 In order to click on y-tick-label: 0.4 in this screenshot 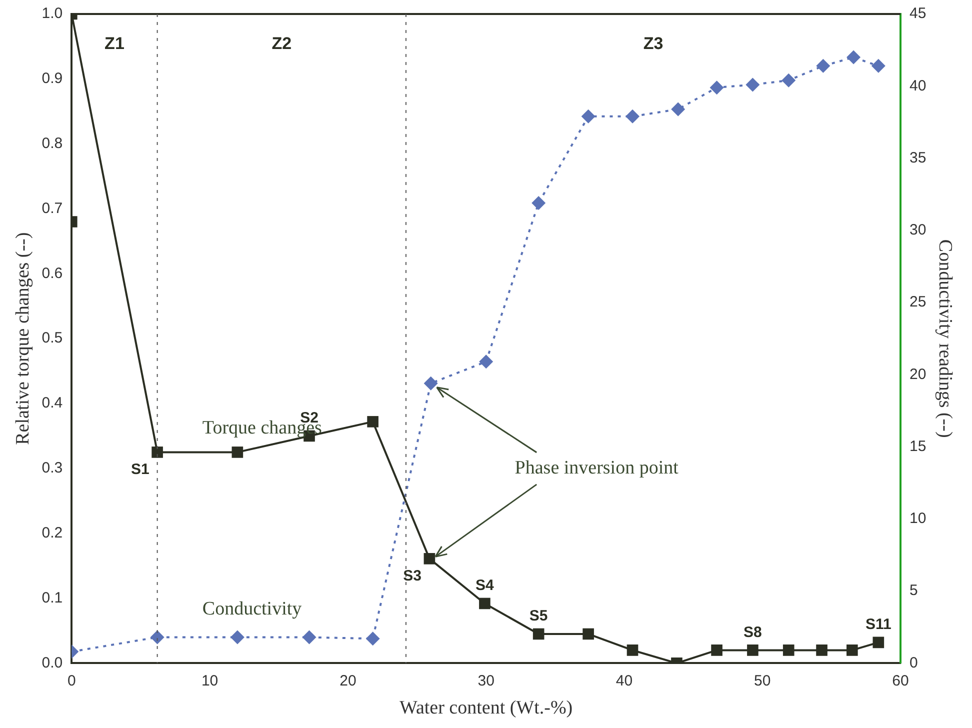, I will do `click(52, 403)`.